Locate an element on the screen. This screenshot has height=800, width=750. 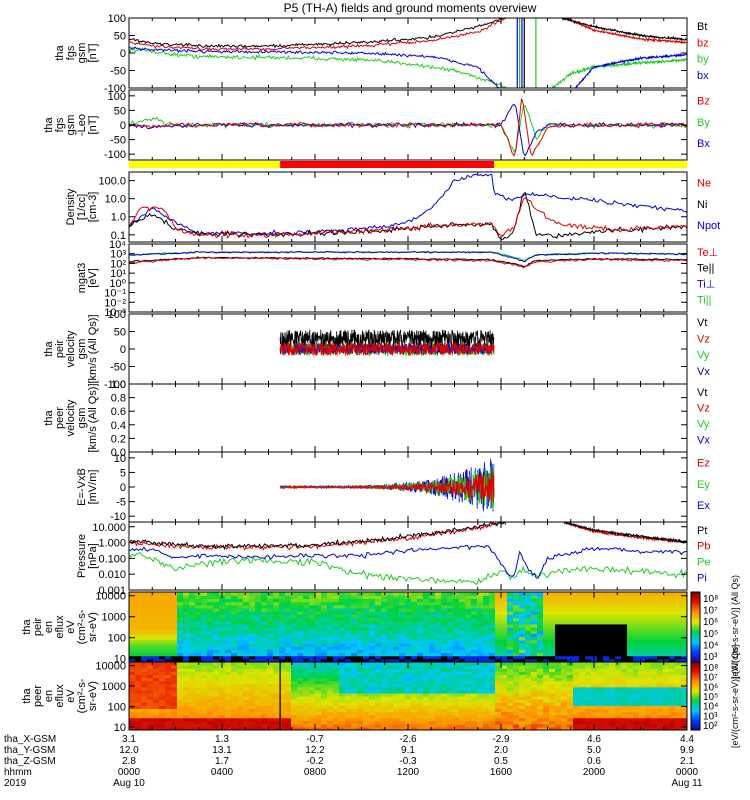
y-axis-label: [nPa] is located at coordinates (93, 556).